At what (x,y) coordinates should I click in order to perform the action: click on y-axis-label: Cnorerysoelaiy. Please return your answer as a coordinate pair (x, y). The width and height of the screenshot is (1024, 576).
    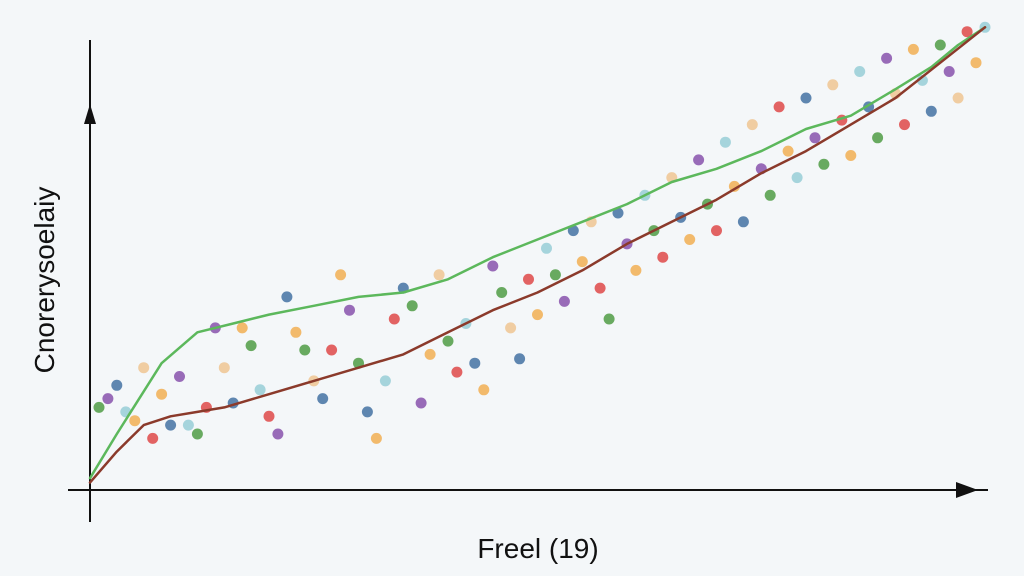
    Looking at the image, I should click on (44, 280).